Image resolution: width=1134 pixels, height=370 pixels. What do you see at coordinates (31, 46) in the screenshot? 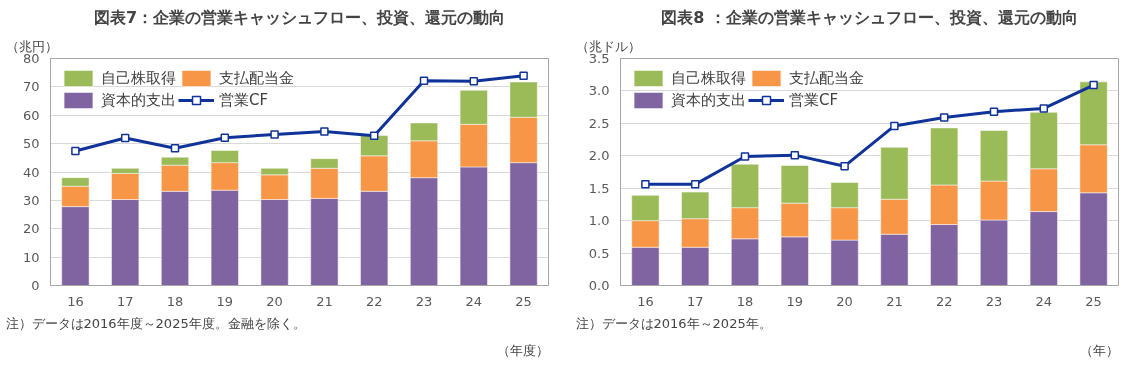
I see `y-axis-title: （兆円）` at bounding box center [31, 46].